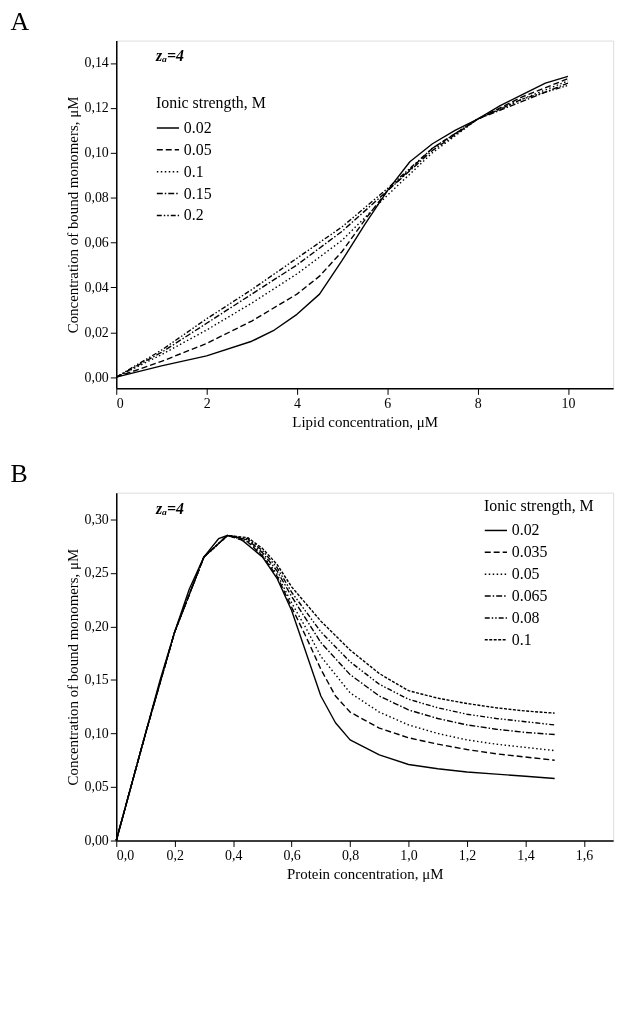 The width and height of the screenshot is (634, 1012). What do you see at coordinates (96, 108) in the screenshot?
I see `y-tick-label: 0,12` at bounding box center [96, 108].